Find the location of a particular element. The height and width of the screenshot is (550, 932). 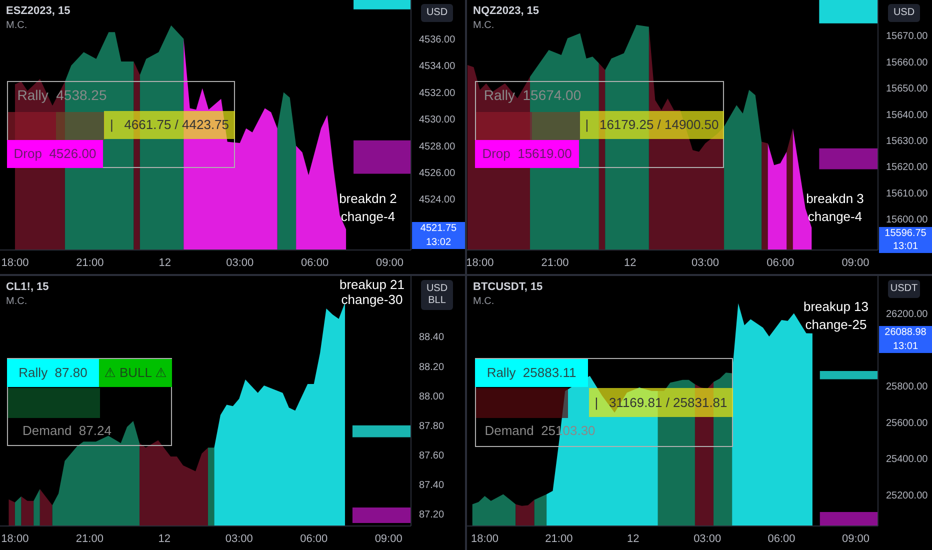

annotation: change-30 is located at coordinates (372, 300).